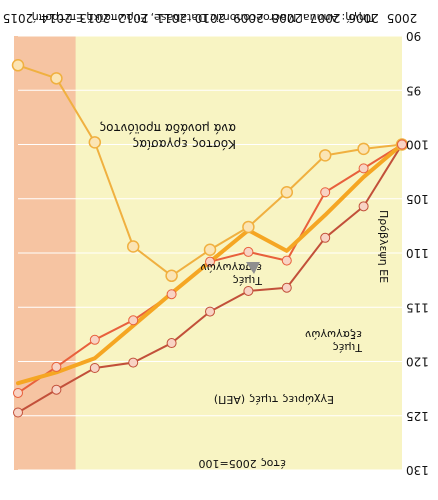  What do you see at coordinates (413, 90) in the screenshot?
I see `y-tick-label-1: 95` at bounding box center [413, 90].